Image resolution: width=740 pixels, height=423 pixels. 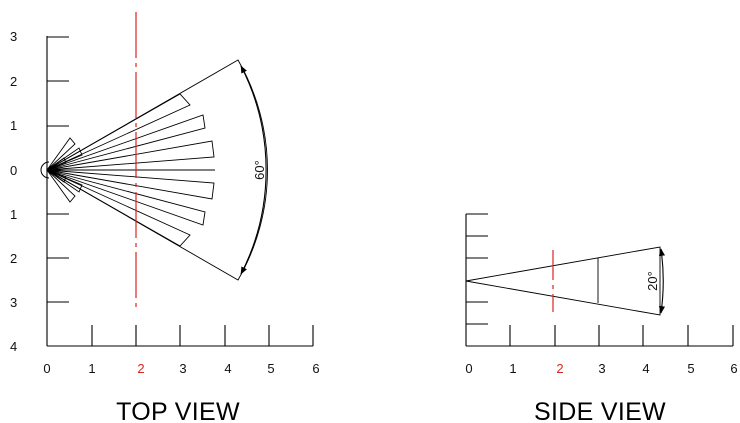 I want to click on top-view-y-ticks, so click(x=58, y=169).